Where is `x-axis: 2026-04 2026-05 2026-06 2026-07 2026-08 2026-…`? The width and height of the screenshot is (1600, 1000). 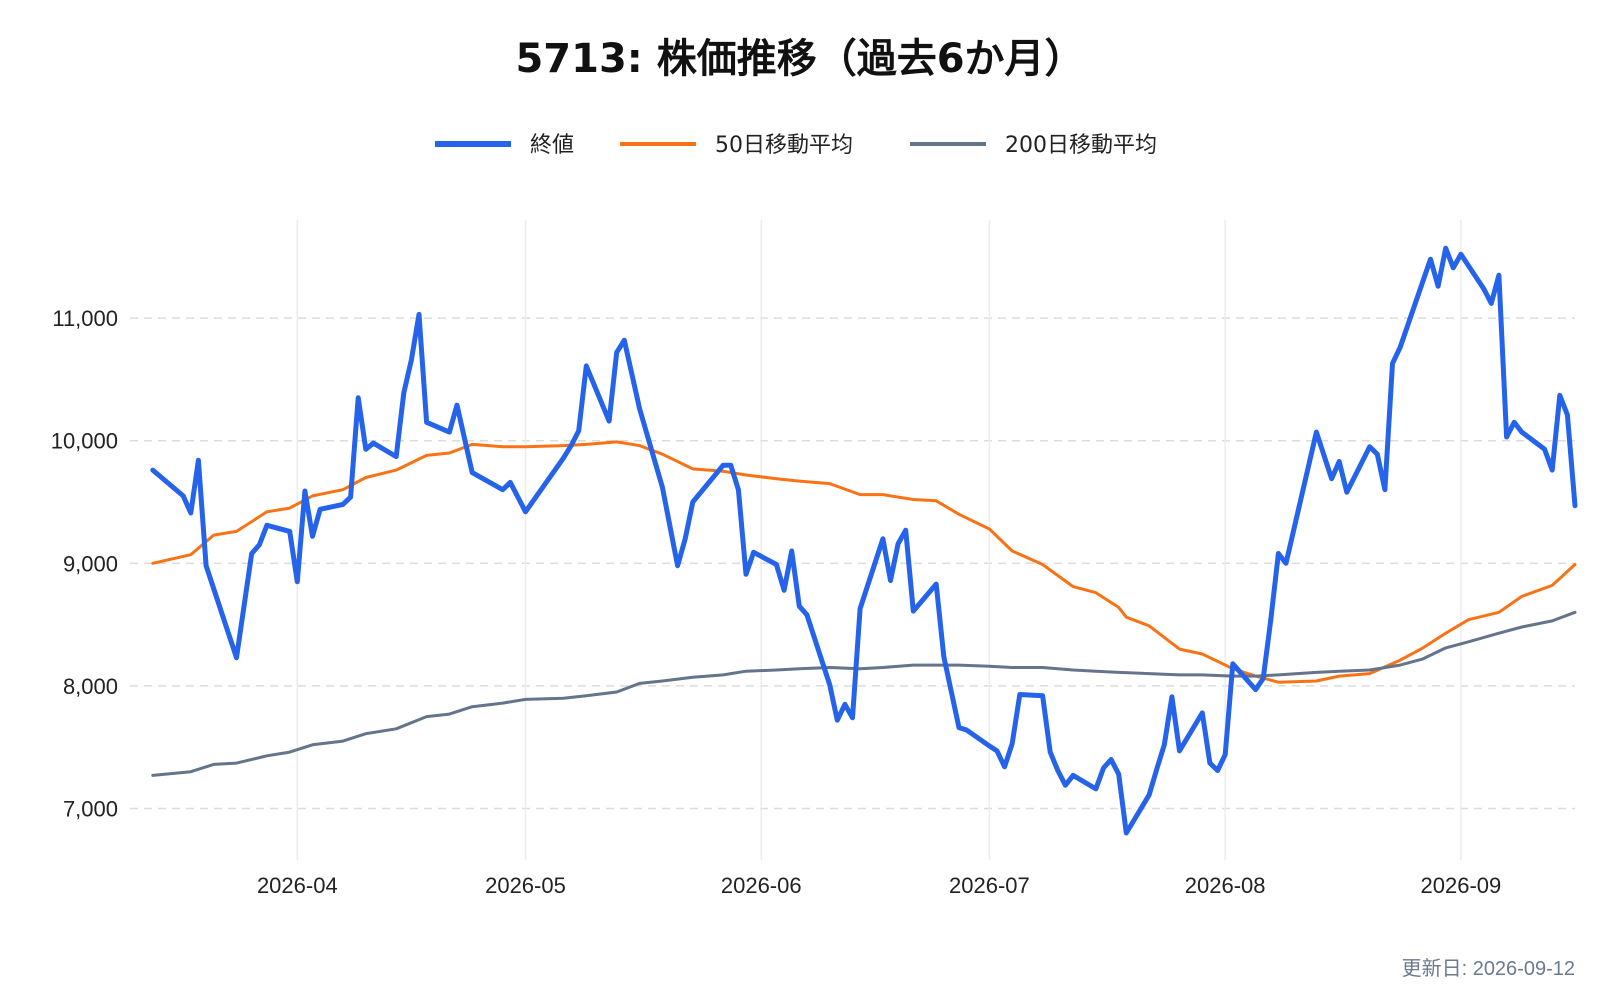 x-axis: 2026-04 2026-05 2026-06 2026-07 2026-08 2026-… is located at coordinates (879, 885).